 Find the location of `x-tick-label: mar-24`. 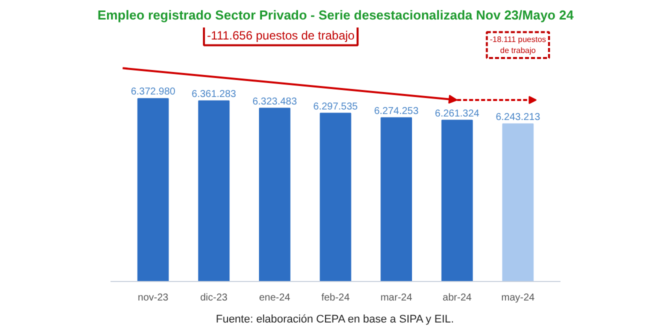

x-tick-label: mar-24 is located at coordinates (396, 298).